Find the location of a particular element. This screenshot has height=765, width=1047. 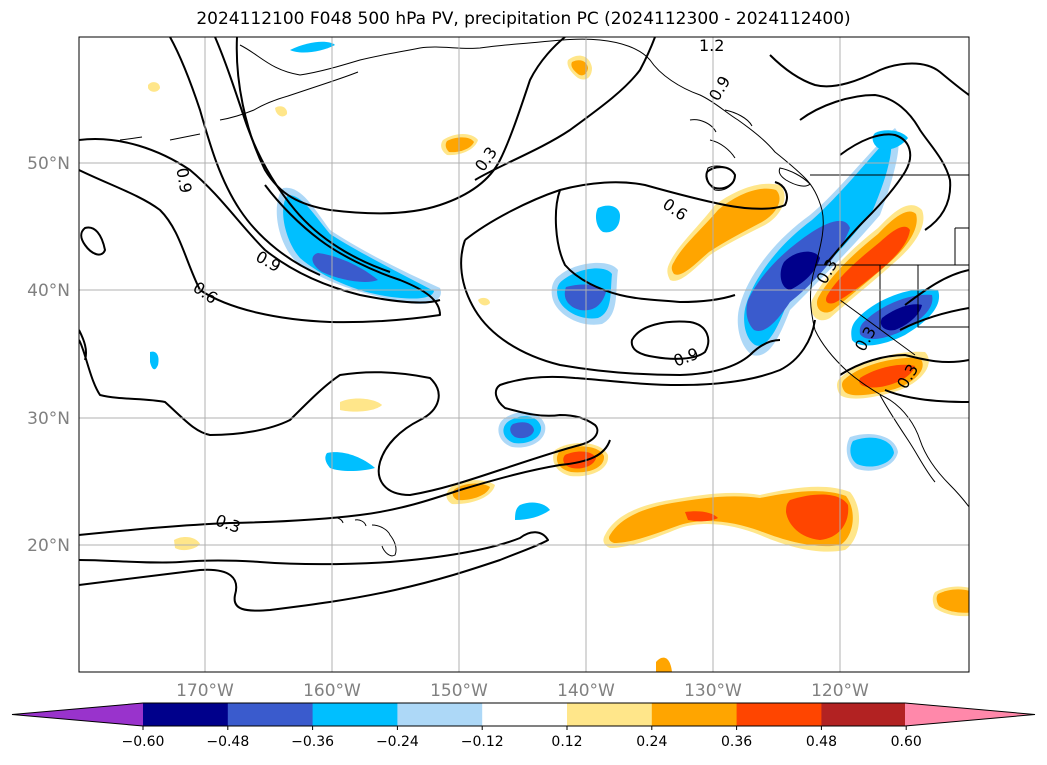

pv-contour-socal is located at coordinates (904, 378).